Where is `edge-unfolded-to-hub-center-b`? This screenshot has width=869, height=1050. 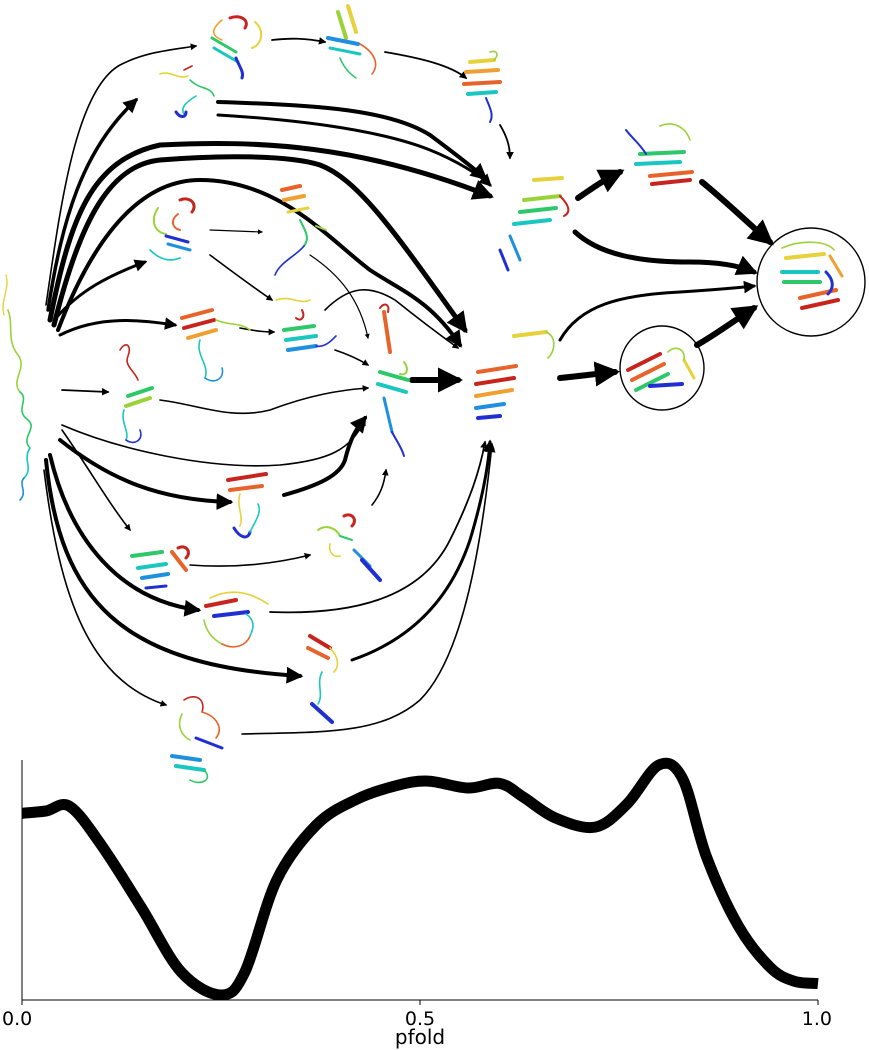 edge-unfolded-to-hub-center-b is located at coordinates (259, 262).